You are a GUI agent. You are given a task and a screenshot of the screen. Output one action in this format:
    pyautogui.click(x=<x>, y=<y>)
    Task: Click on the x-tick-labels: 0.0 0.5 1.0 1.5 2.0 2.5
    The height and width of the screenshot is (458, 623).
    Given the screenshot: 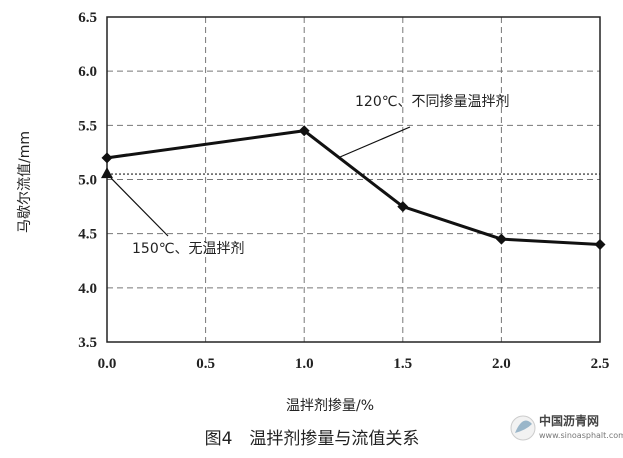 What is the action you would take?
    pyautogui.click(x=354, y=364)
    